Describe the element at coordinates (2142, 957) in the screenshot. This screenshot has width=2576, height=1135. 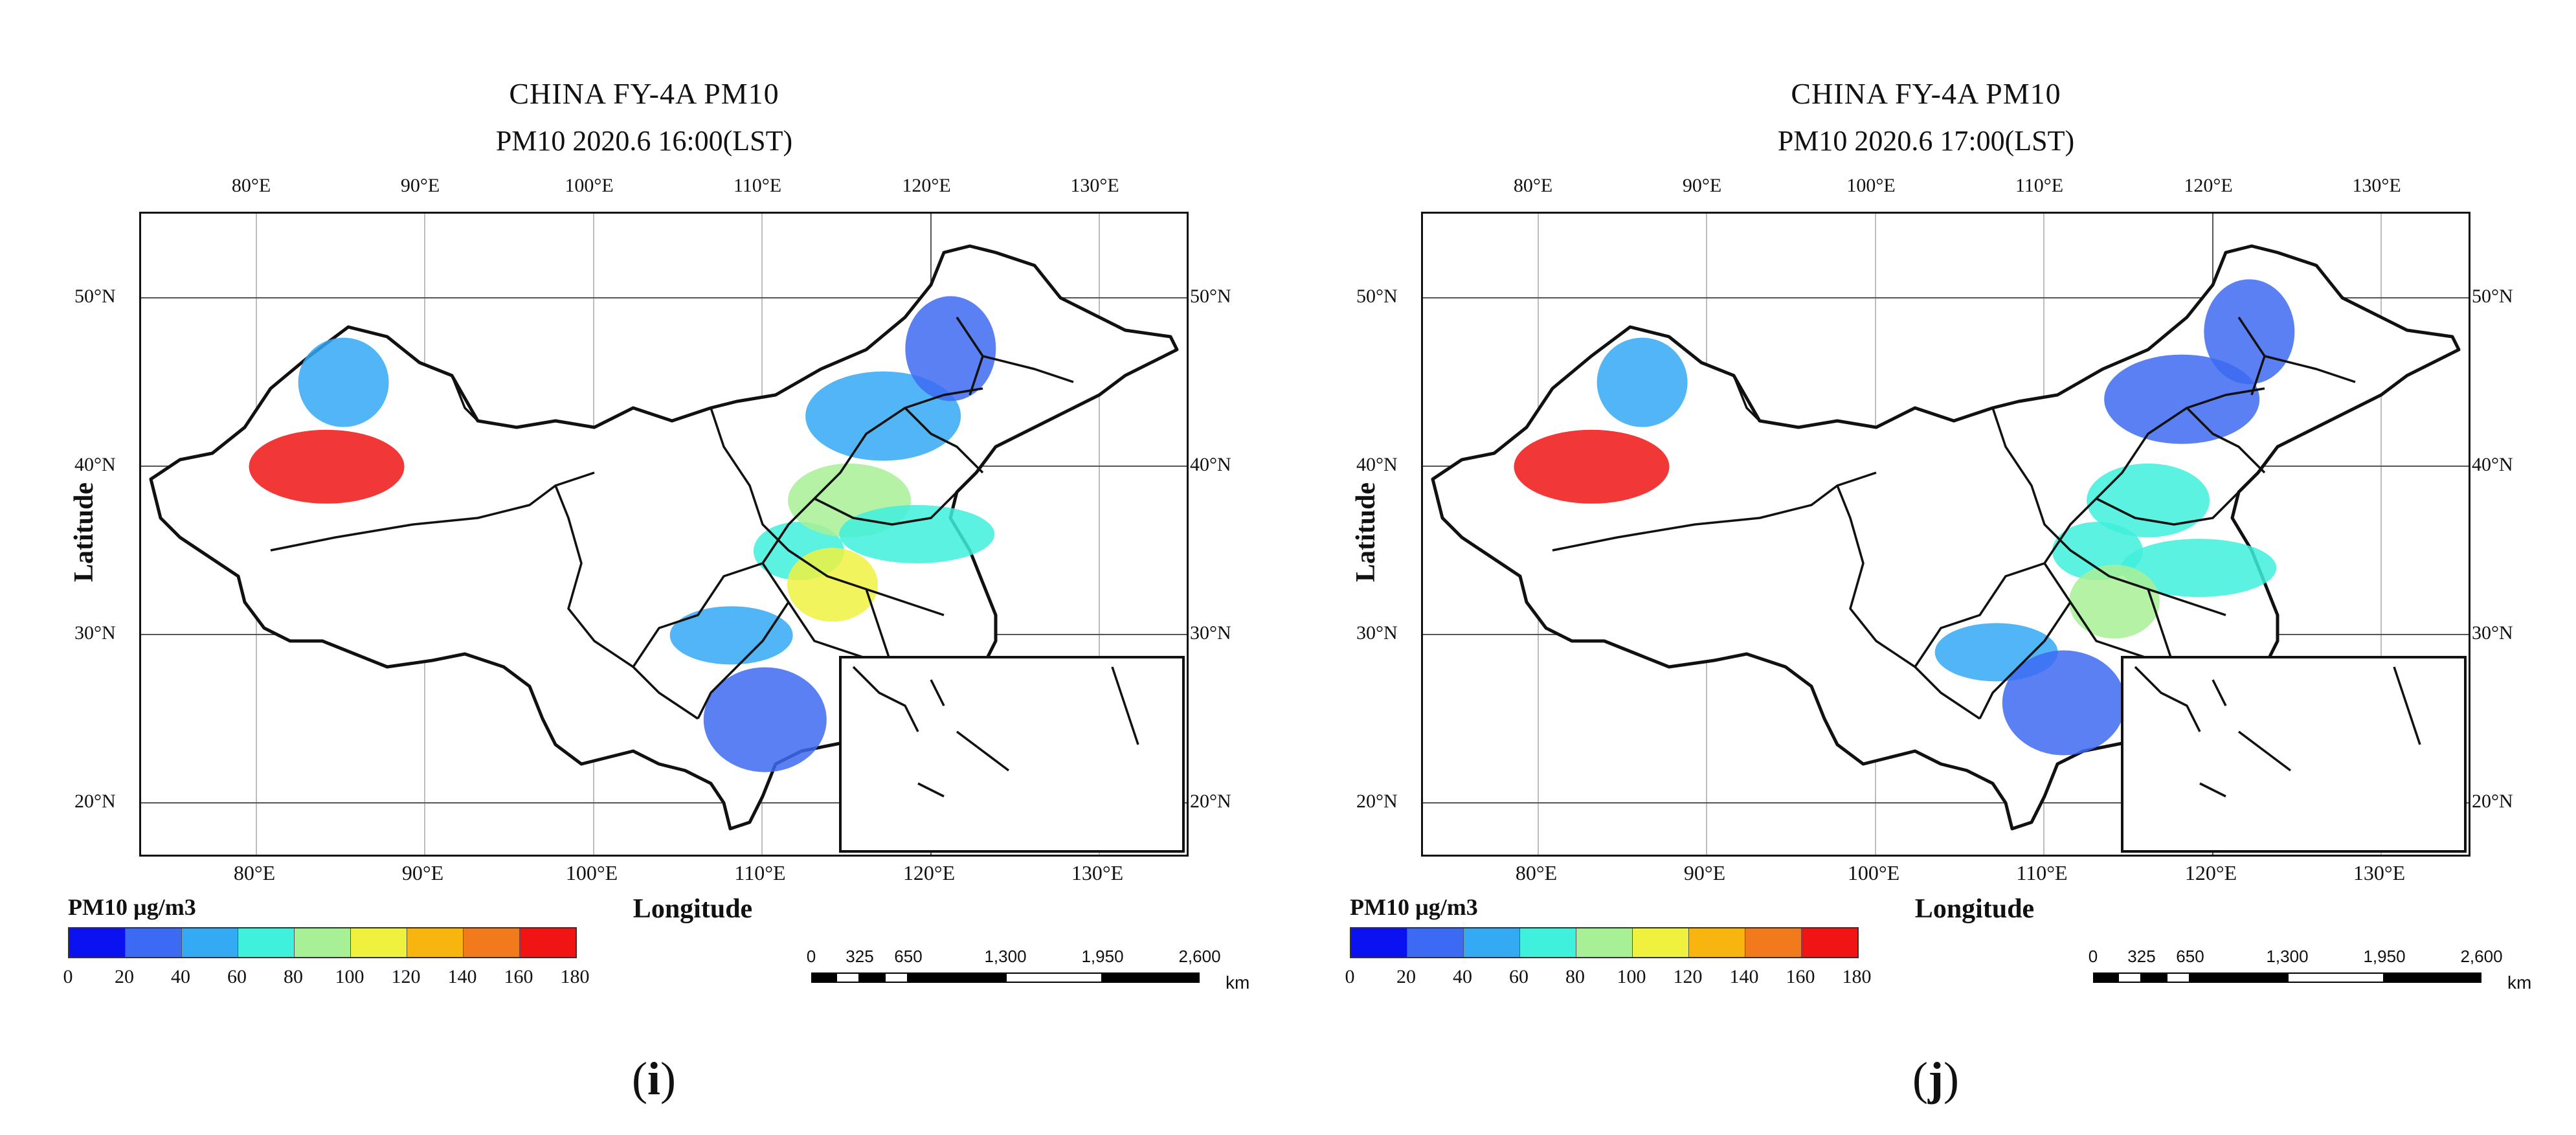
I see `scale-label: 325` at that location.